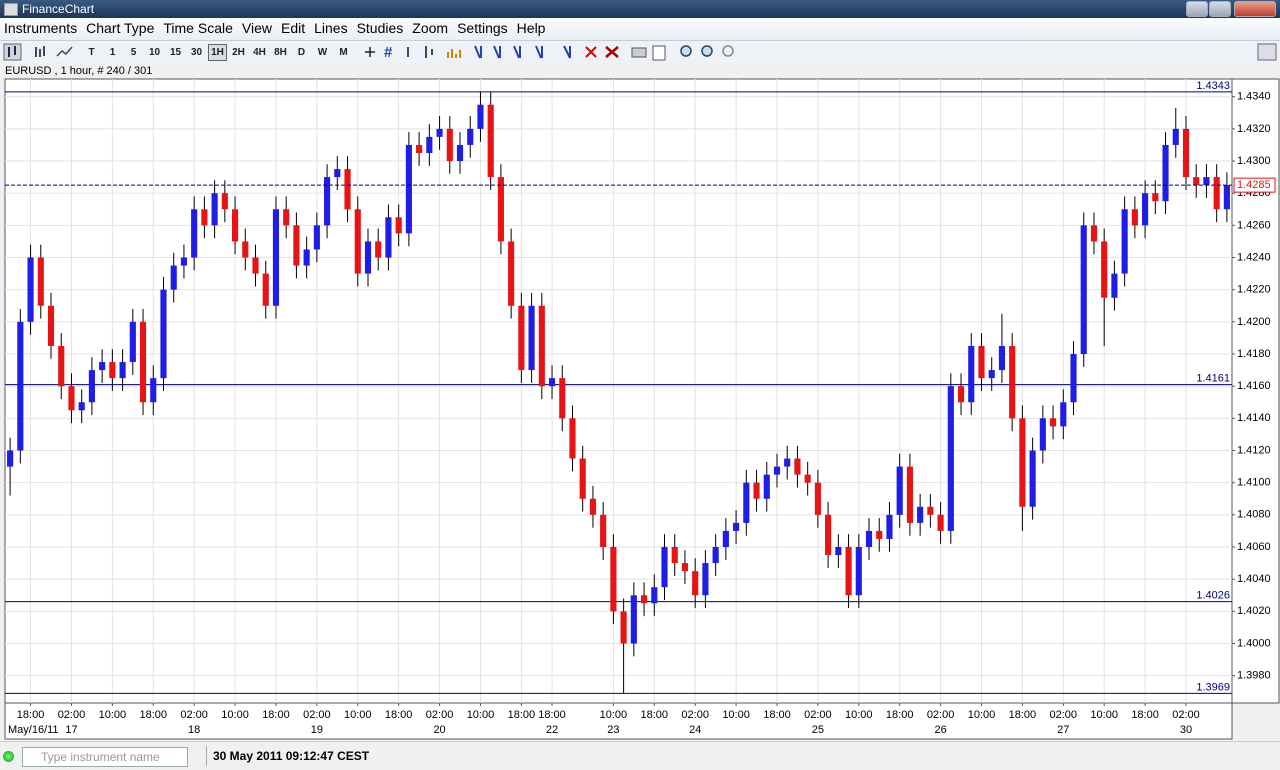  What do you see at coordinates (71, 730) in the screenshot?
I see `date-label: 17` at bounding box center [71, 730].